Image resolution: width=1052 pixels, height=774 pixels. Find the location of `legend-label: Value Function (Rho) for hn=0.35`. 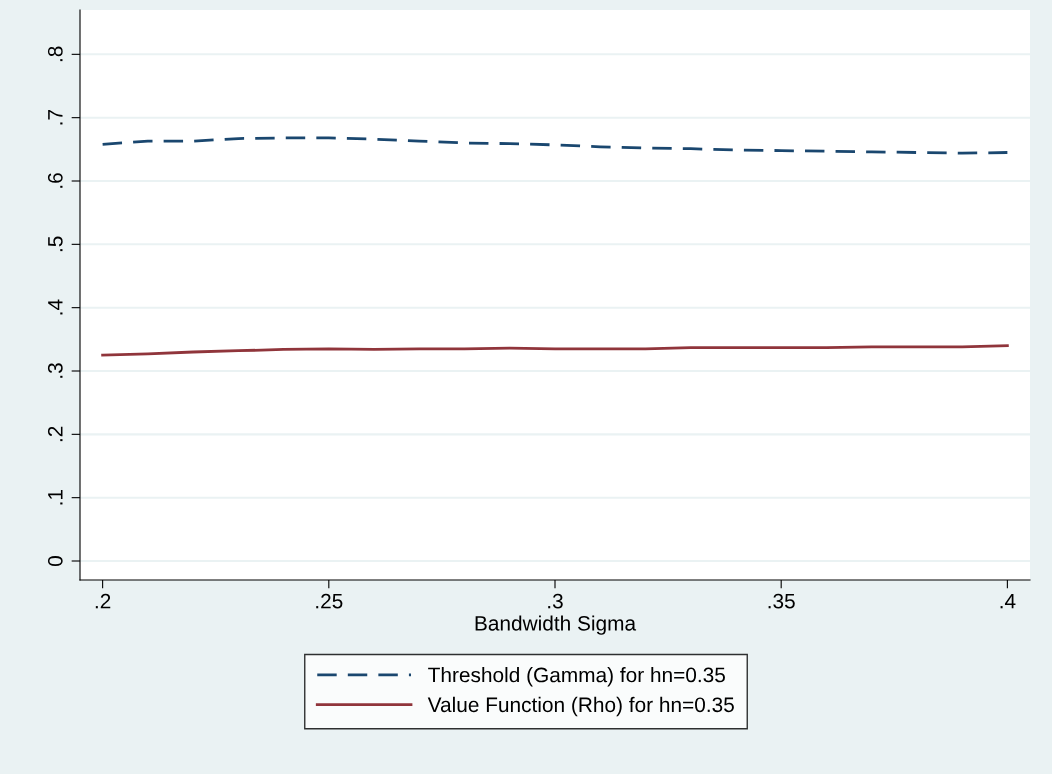

legend-label: Value Function (Rho) for hn=0.35 is located at coordinates (580, 706).